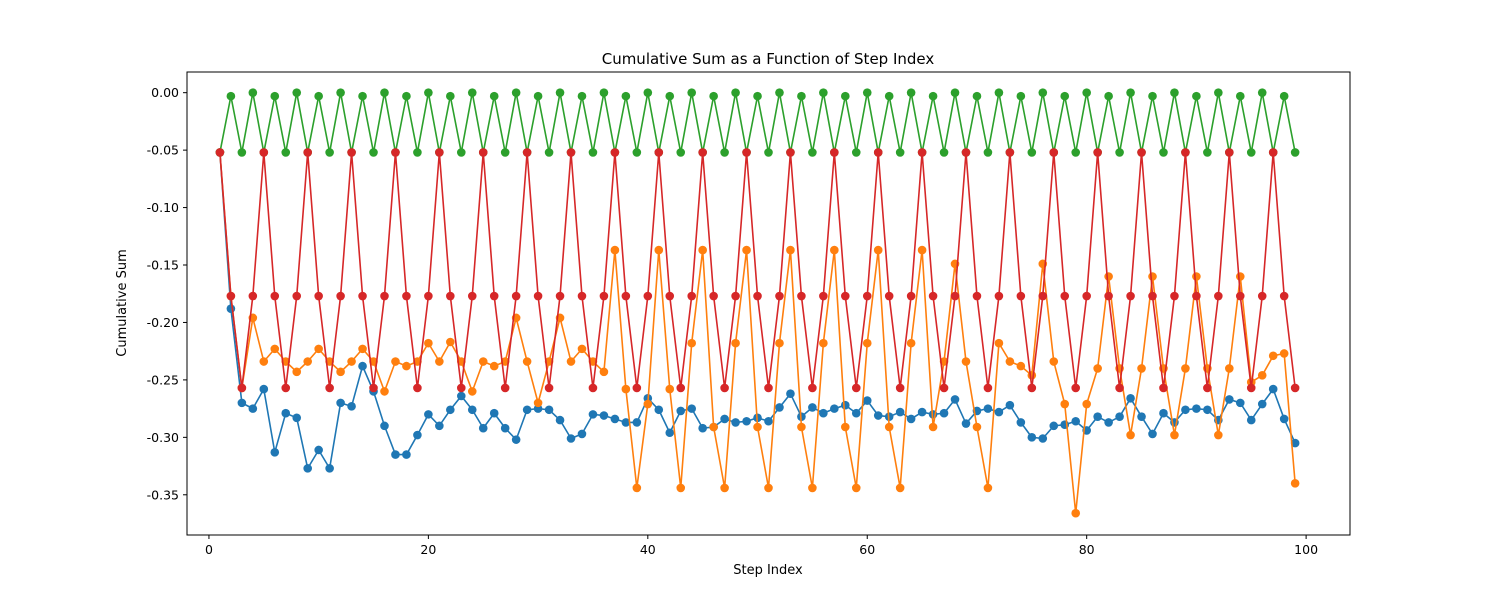 This screenshot has height=600, width=1500. What do you see at coordinates (1087, 549) in the screenshot?
I see `x-tick-label-4: 80` at bounding box center [1087, 549].